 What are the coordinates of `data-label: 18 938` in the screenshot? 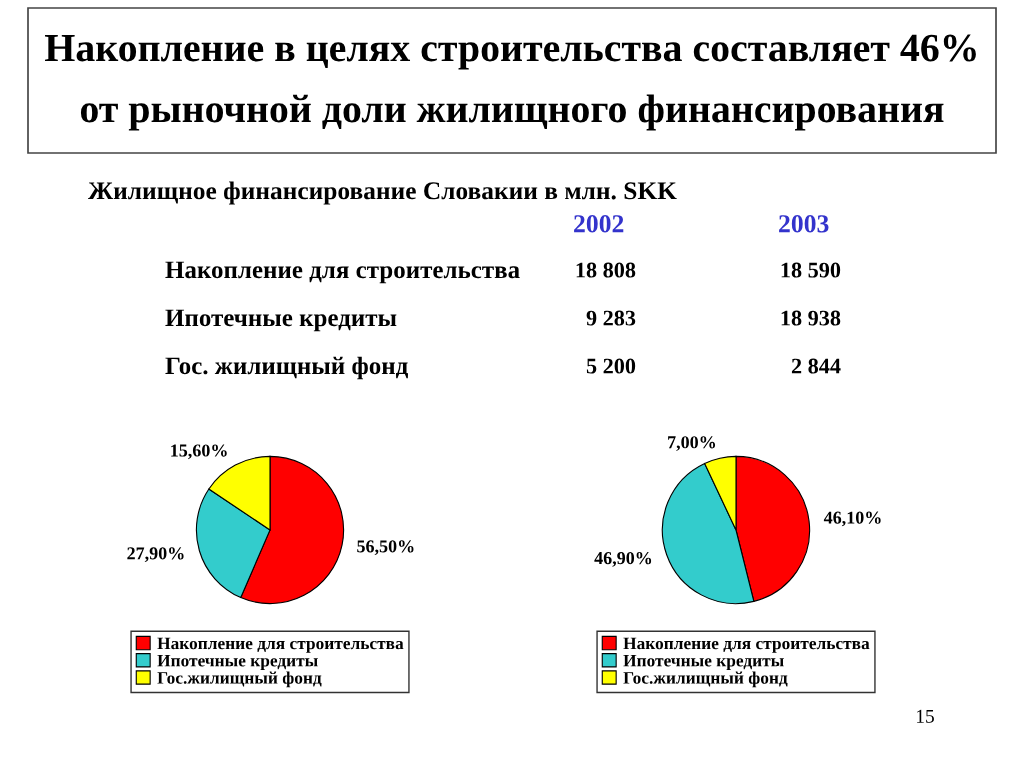 It's located at (811, 318).